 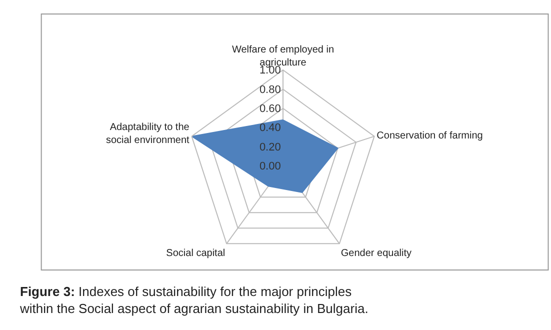 What do you see at coordinates (196, 253) in the screenshot?
I see `spoke-label: Social capital` at bounding box center [196, 253].